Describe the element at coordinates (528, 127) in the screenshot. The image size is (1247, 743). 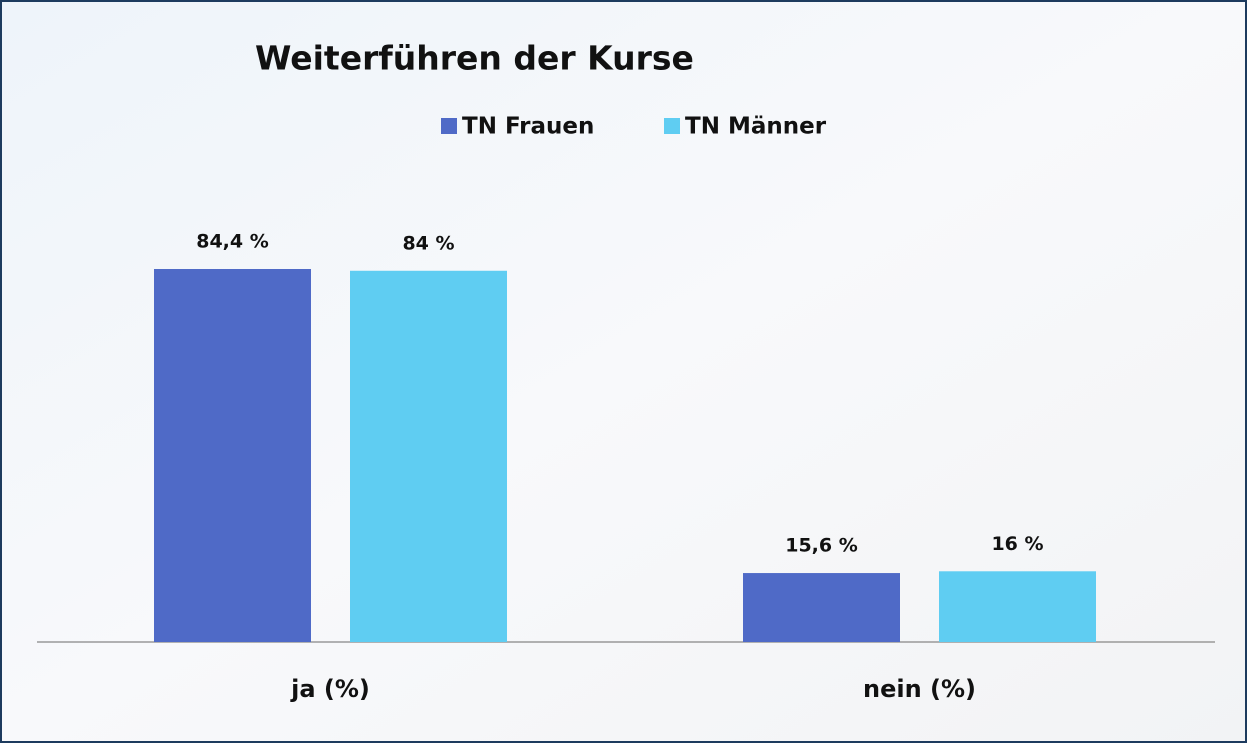
I see `legend-label: TN Frauen` at that location.